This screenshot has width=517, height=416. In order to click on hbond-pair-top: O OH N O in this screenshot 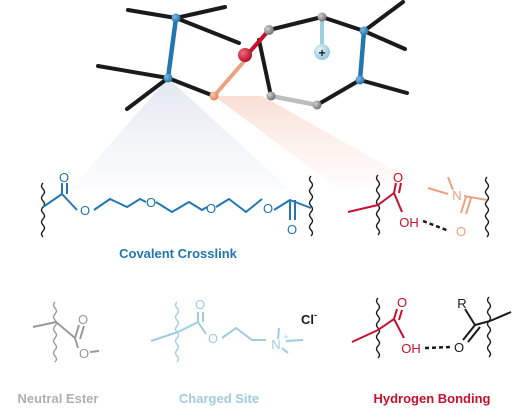, I will do `click(418, 204)`.